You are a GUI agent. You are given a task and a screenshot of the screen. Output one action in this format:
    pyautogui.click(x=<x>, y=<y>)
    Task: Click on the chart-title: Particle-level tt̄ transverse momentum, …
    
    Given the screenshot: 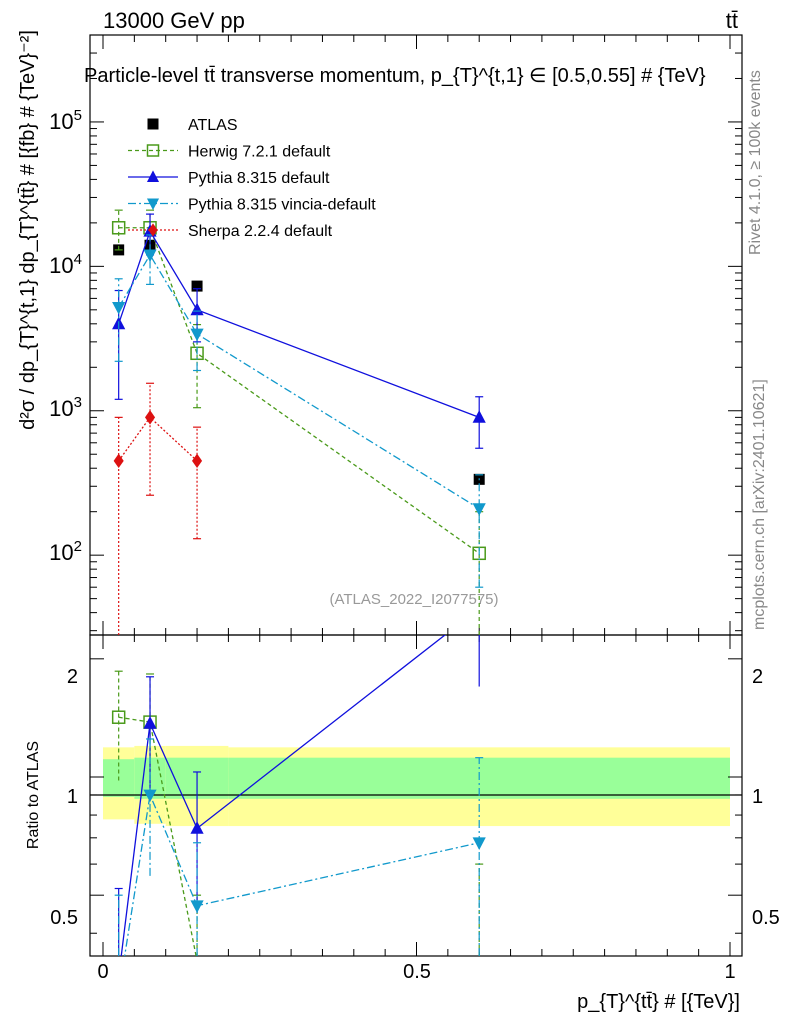 What is the action you would take?
    pyautogui.click(x=395, y=76)
    